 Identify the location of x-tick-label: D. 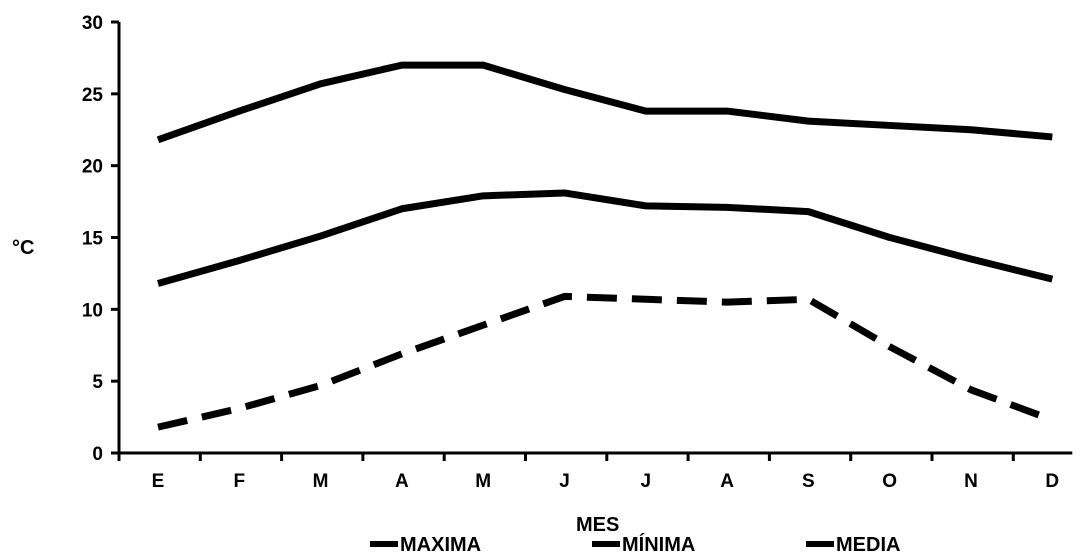
(1052, 481).